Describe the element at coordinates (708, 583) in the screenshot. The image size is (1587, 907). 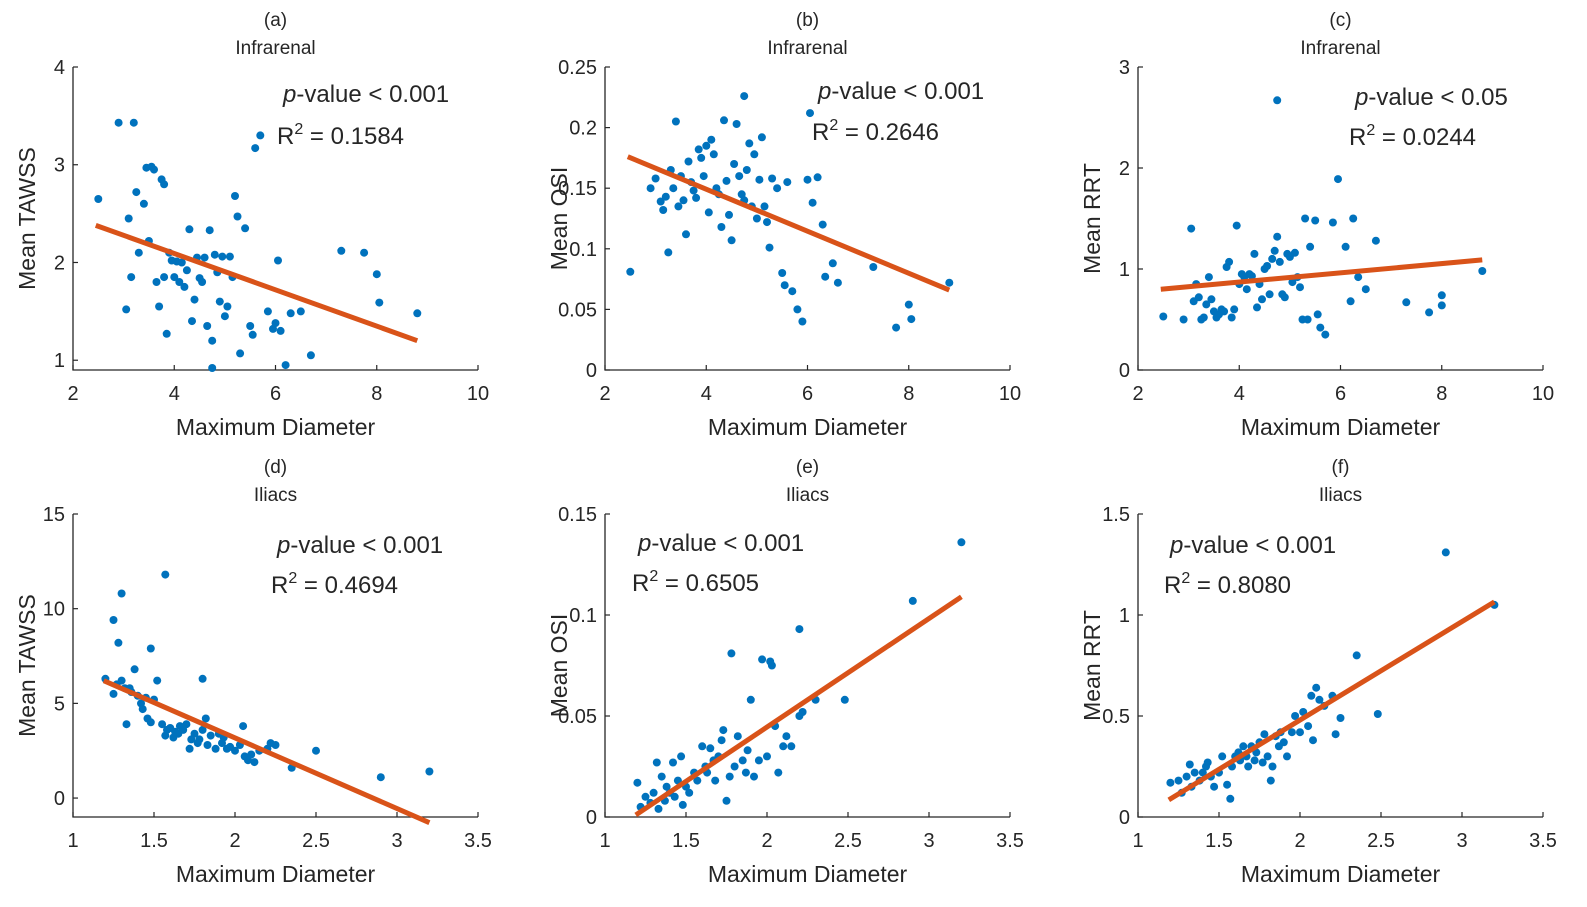
I see `r-squared-value: = 0.6505` at that location.